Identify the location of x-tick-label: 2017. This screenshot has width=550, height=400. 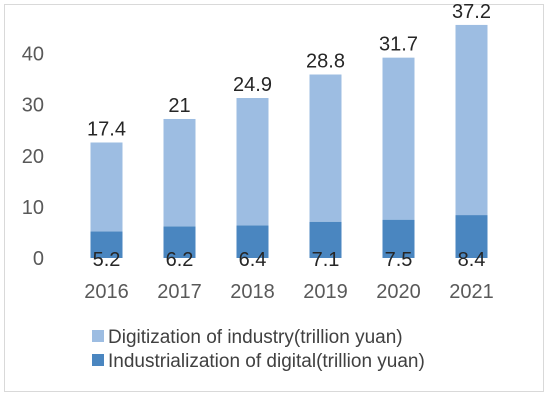
(179, 292).